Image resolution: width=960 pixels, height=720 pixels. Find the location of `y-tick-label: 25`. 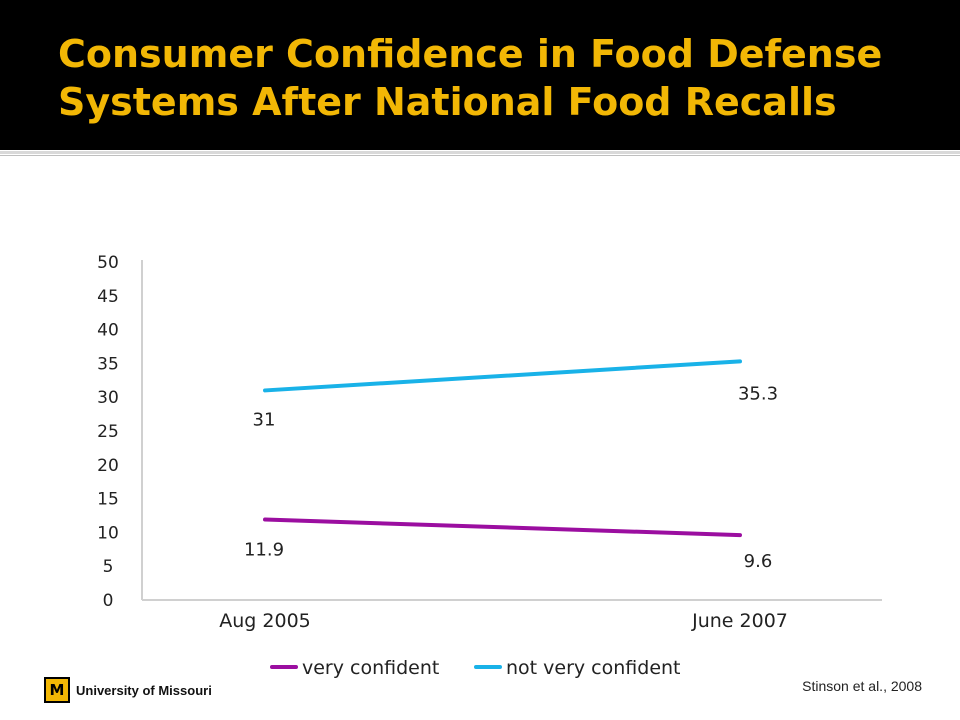

y-tick-label: 25 is located at coordinates (108, 432).